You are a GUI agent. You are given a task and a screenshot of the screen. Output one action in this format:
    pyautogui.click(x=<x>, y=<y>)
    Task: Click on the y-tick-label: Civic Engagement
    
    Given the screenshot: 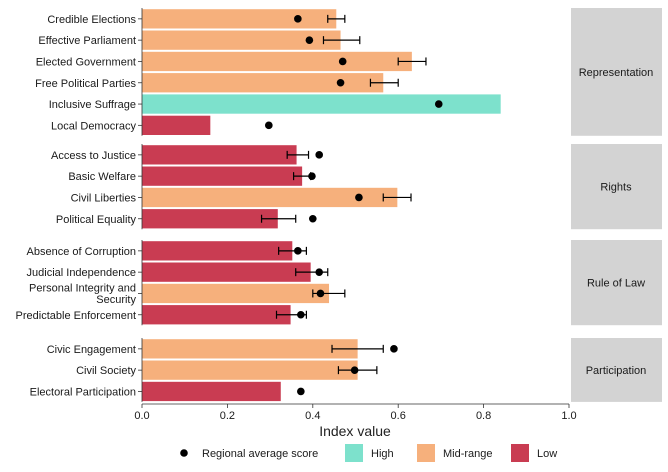 What is the action you would take?
    pyautogui.click(x=91, y=350)
    